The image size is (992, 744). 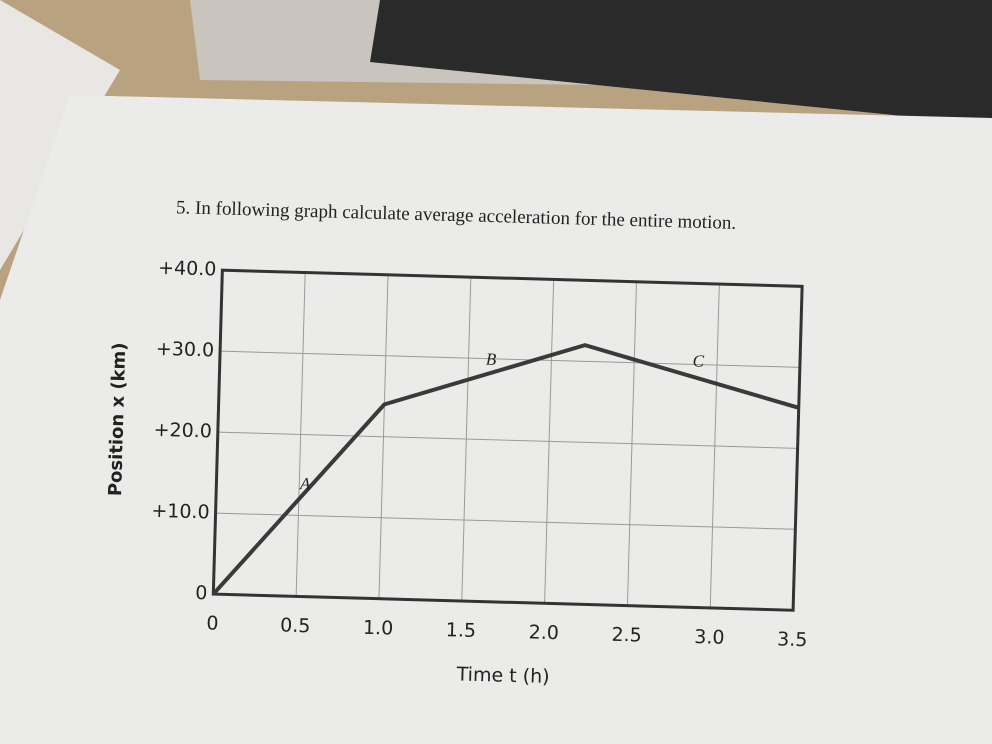 What do you see at coordinates (698, 360) in the screenshot?
I see `segment-label: C` at bounding box center [698, 360].